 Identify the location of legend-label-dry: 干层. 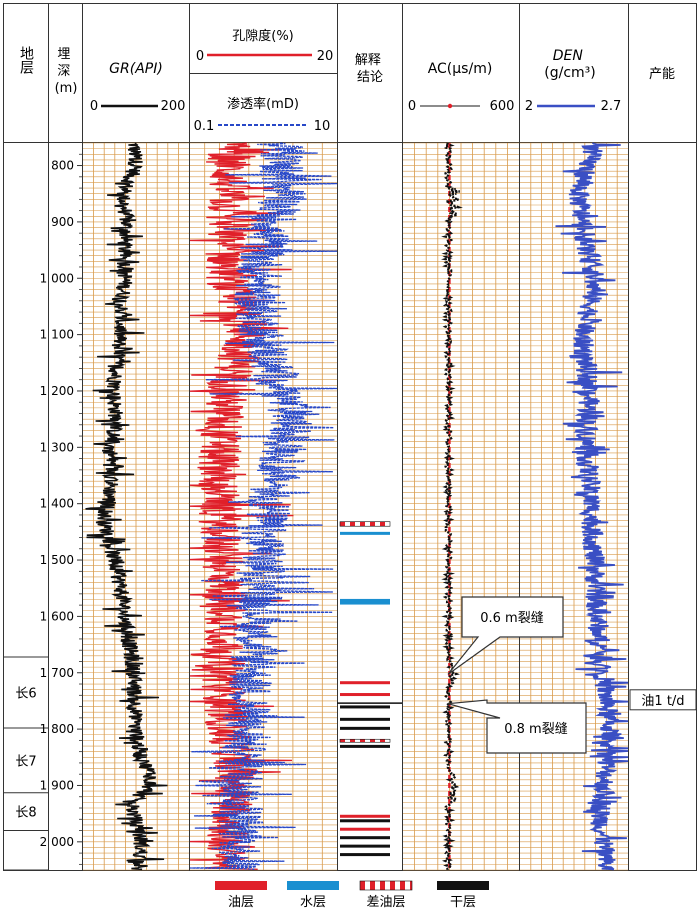
(463, 902).